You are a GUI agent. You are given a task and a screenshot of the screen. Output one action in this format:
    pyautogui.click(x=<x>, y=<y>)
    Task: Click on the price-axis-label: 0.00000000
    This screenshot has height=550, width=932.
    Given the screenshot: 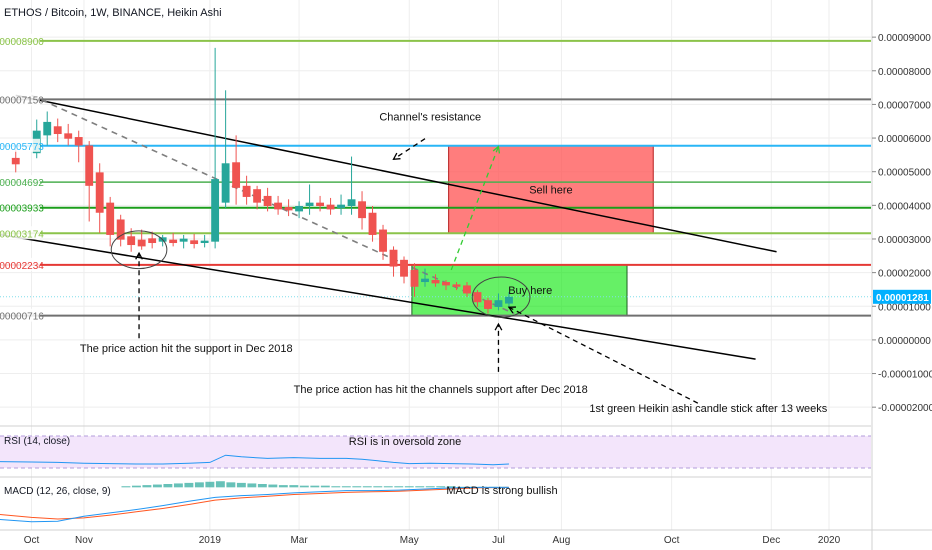 What is the action you would take?
    pyautogui.click(x=904, y=341)
    